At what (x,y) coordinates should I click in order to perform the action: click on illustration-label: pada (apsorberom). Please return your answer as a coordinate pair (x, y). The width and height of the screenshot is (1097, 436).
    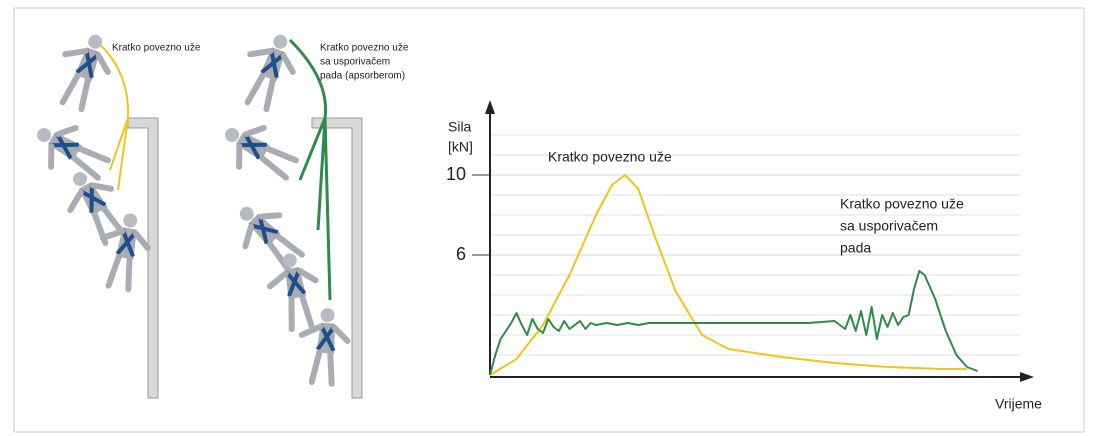
    Looking at the image, I should click on (362, 76).